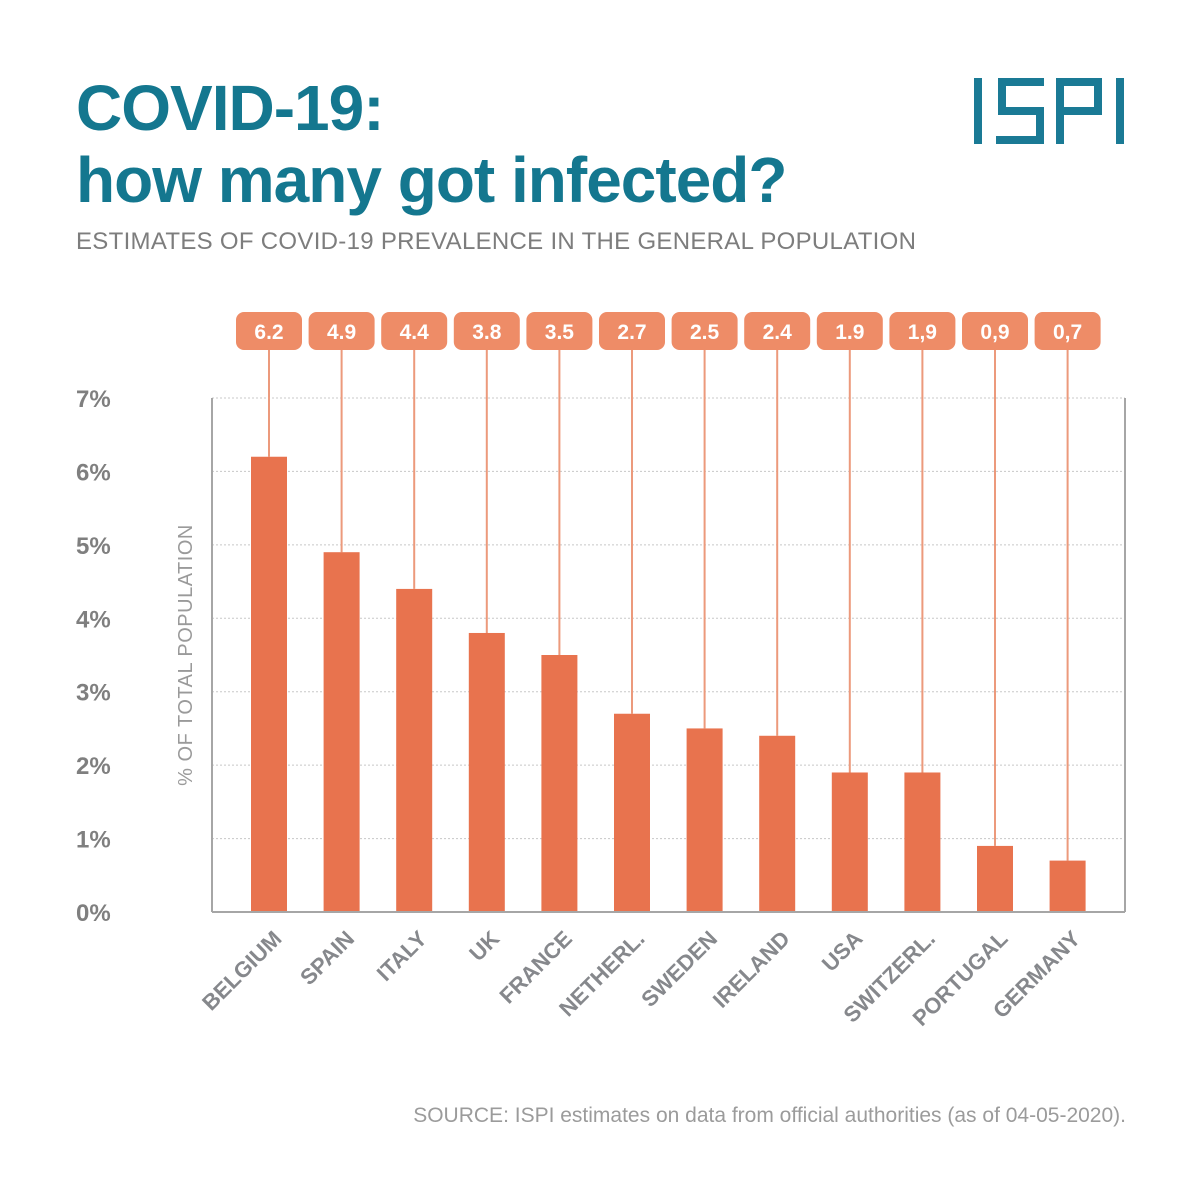 This screenshot has width=1200, height=1200. I want to click on chart-title: COVID-19: how many got infected?, so click(431, 144).